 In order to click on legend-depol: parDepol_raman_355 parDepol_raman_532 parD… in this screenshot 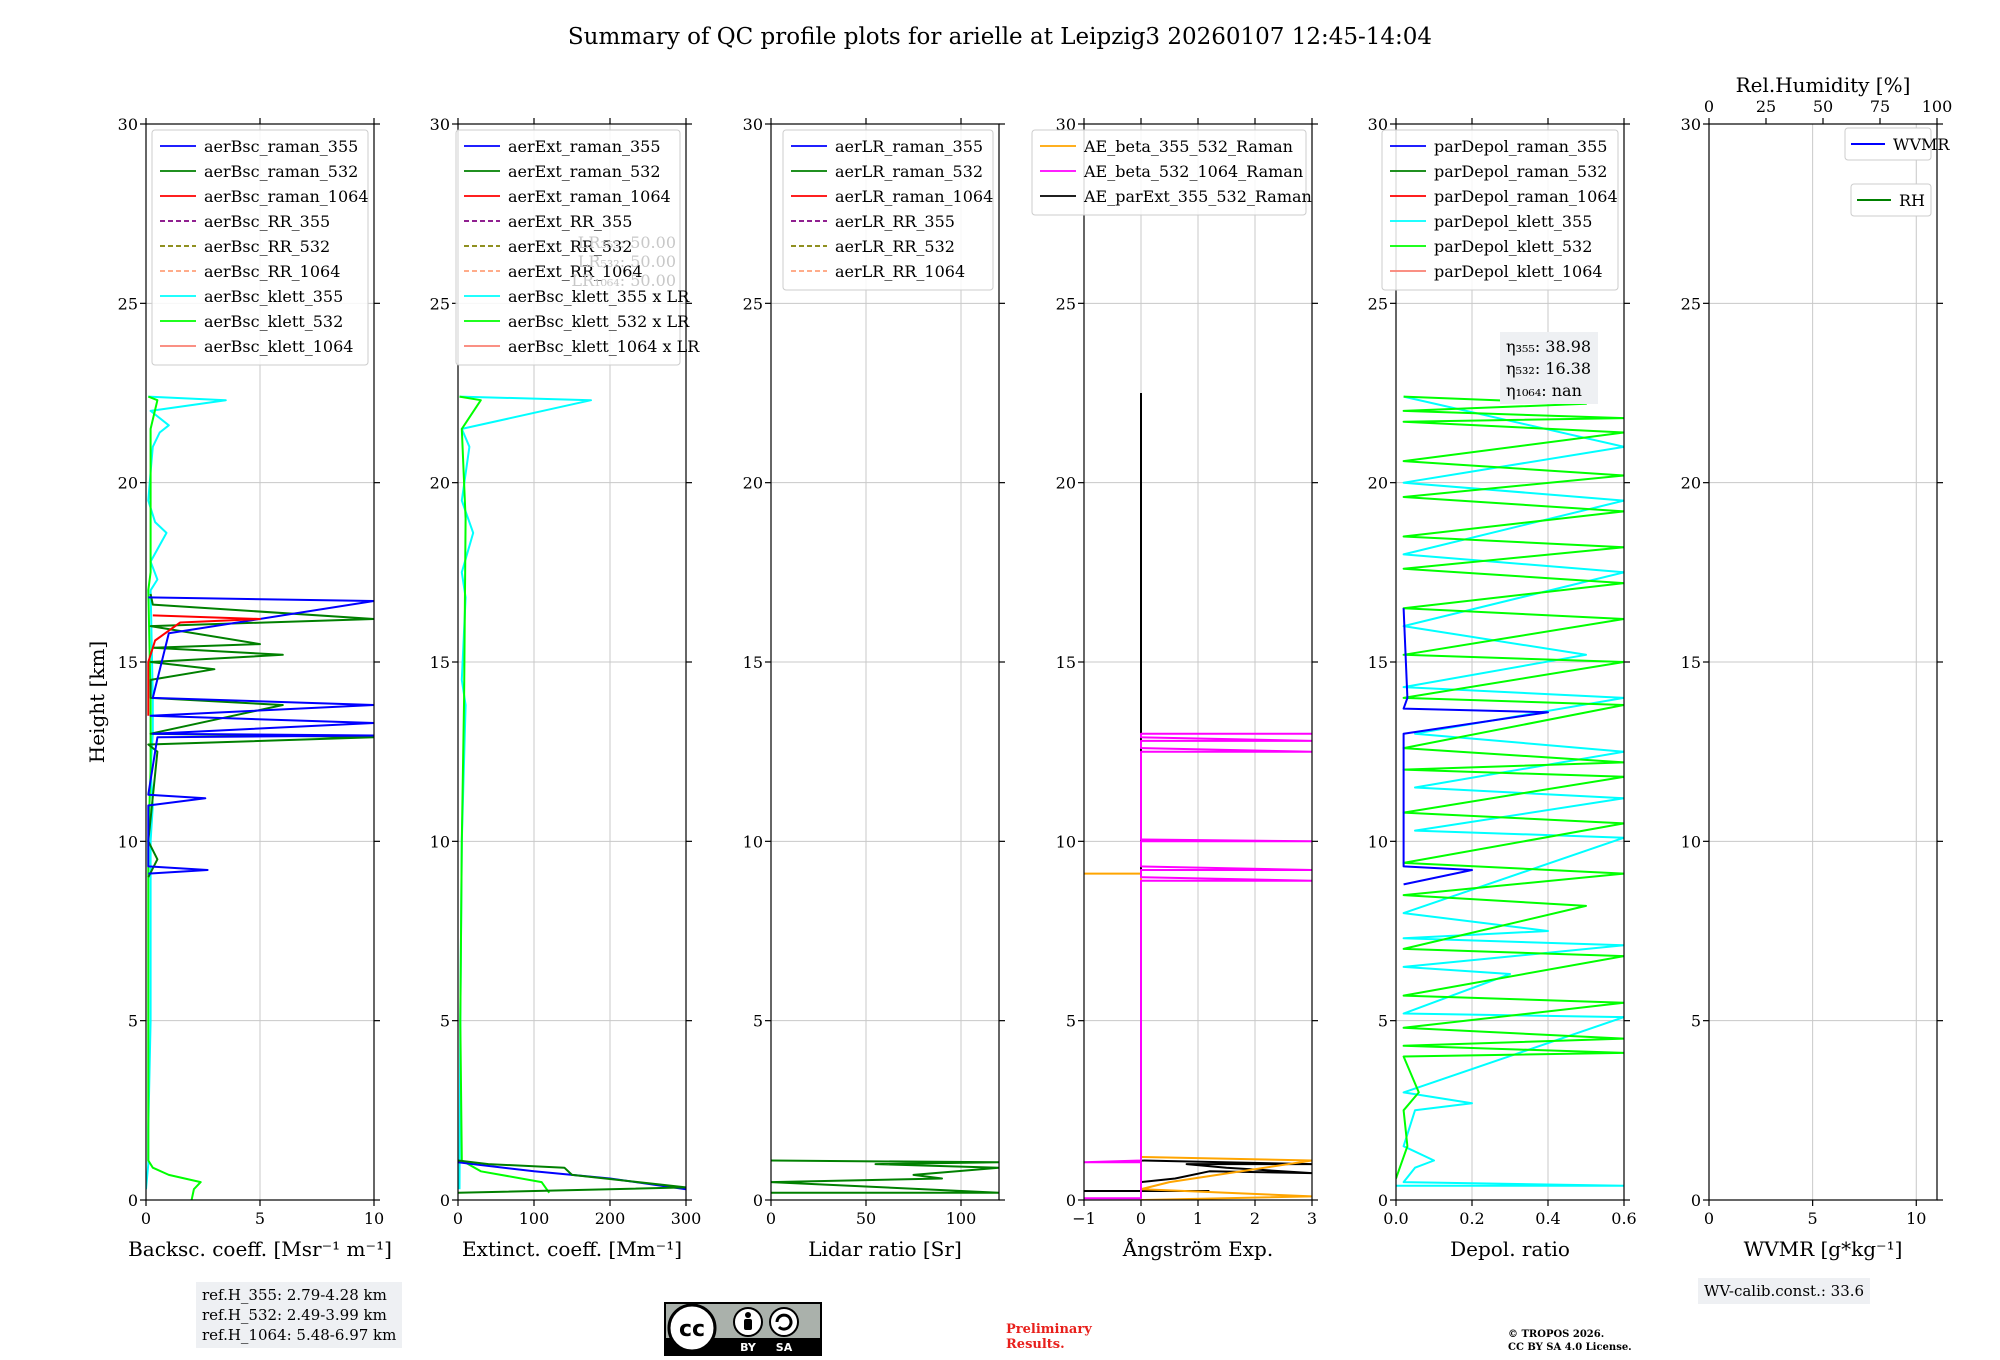, I will do `click(1500, 210)`.